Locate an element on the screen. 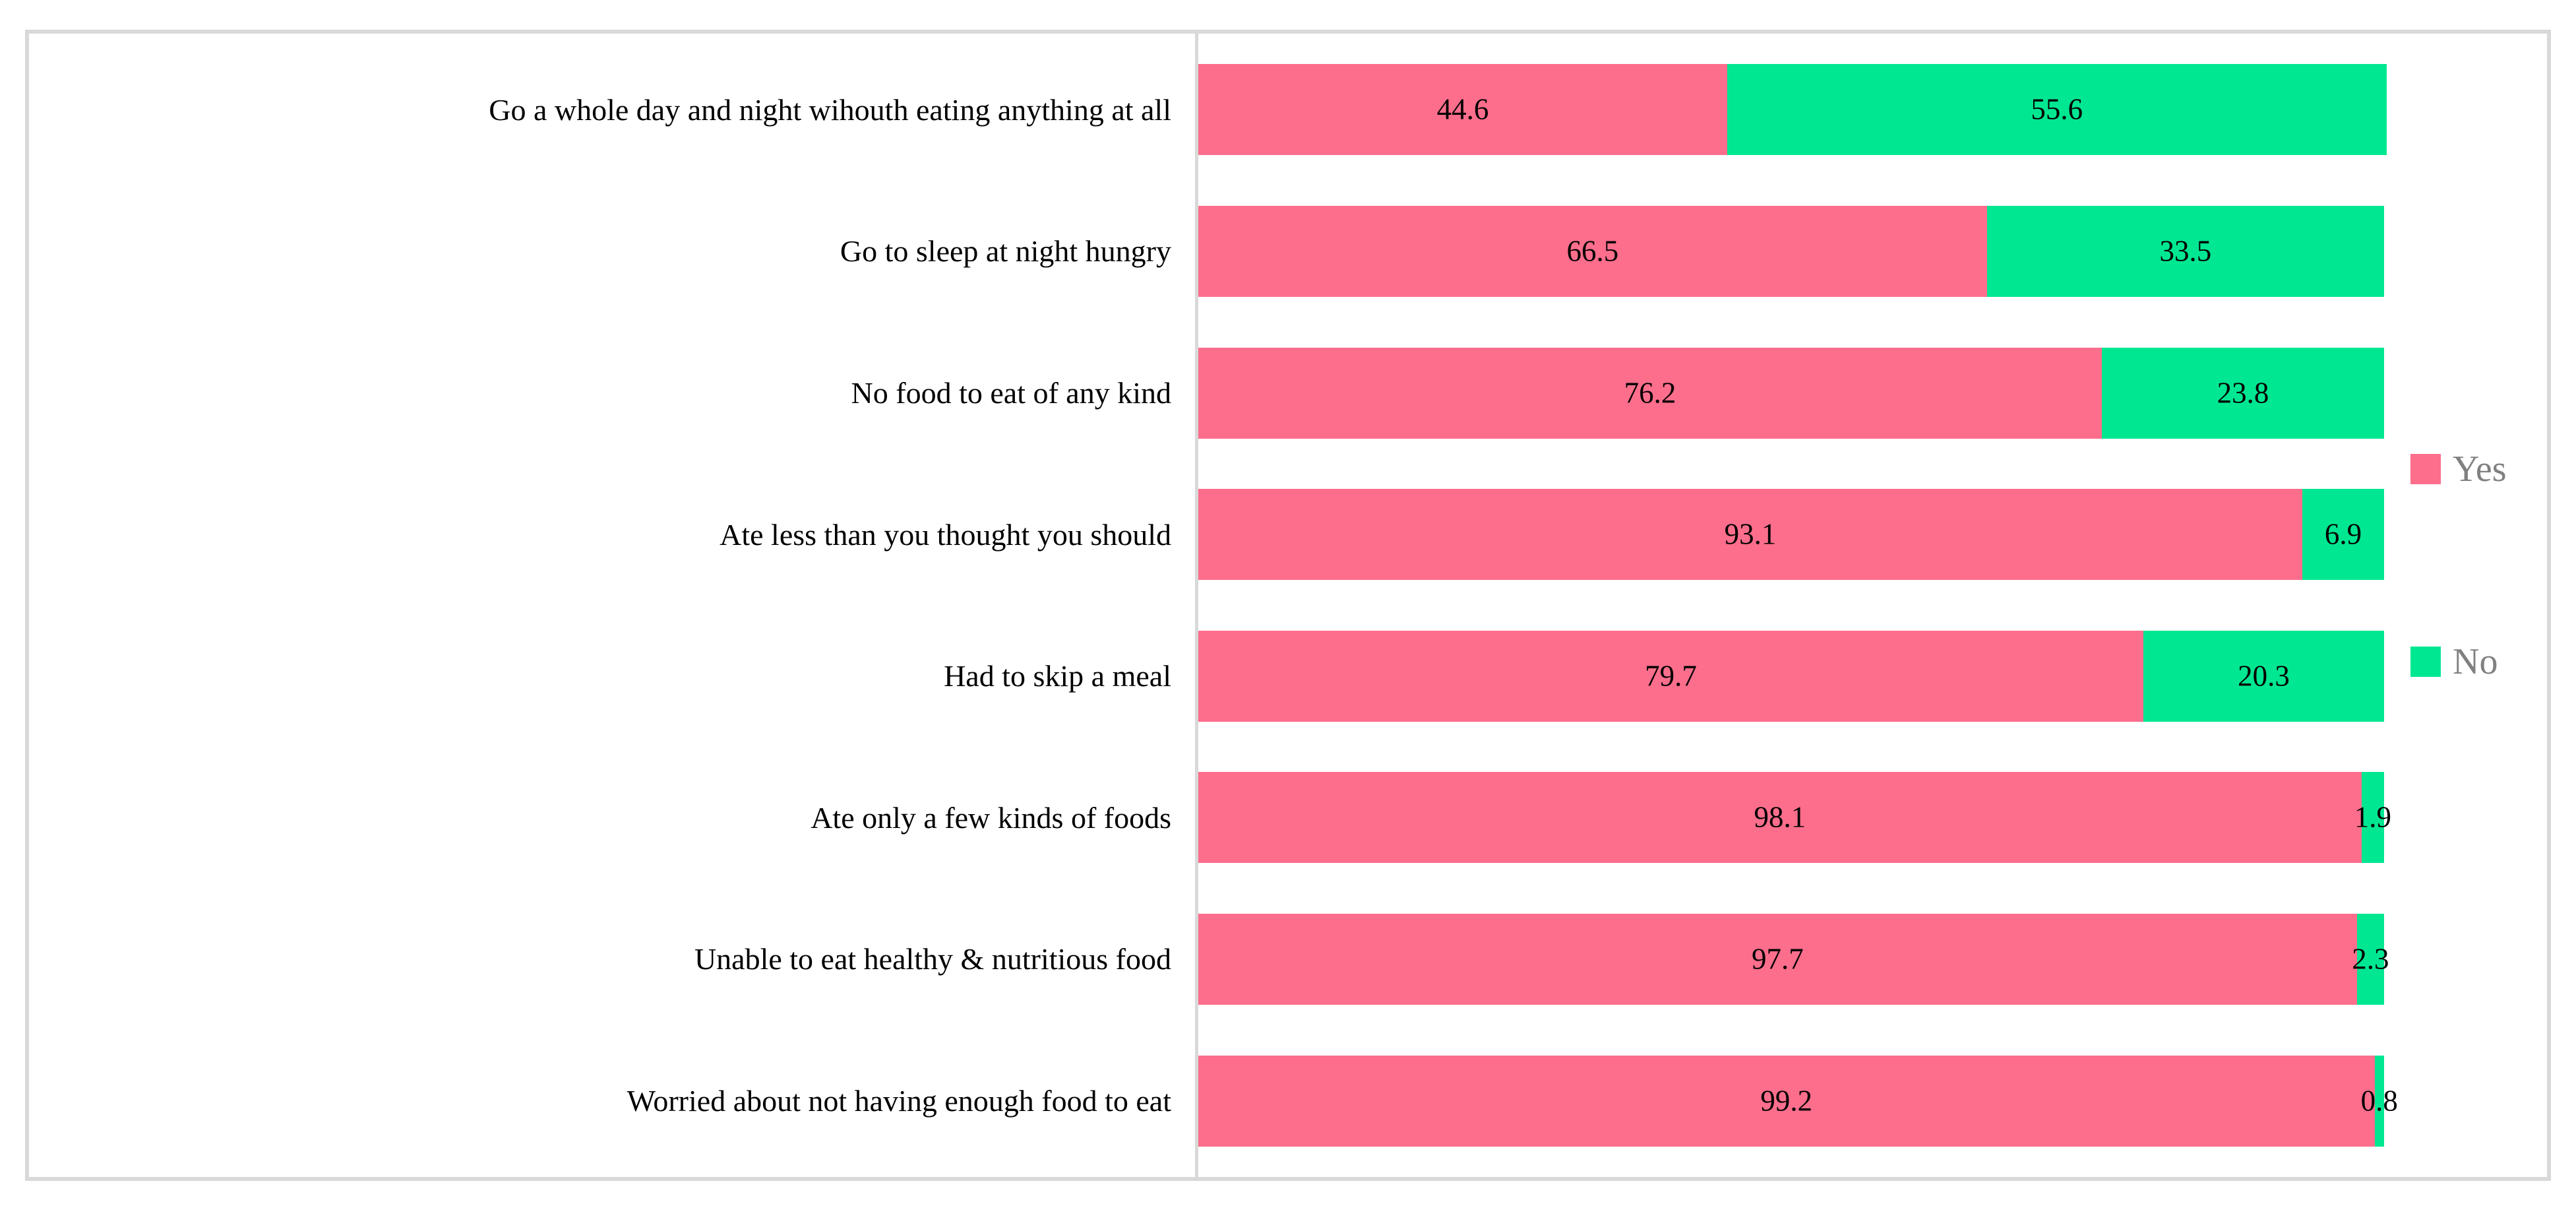 This screenshot has width=2576, height=1206. no-segment: 23.8 is located at coordinates (2243, 393).